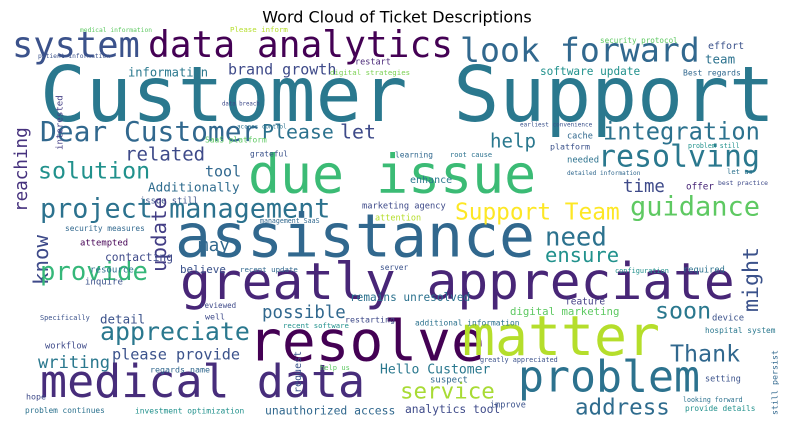  Describe the element at coordinates (394, 267) in the screenshot. I see `word: server` at that location.